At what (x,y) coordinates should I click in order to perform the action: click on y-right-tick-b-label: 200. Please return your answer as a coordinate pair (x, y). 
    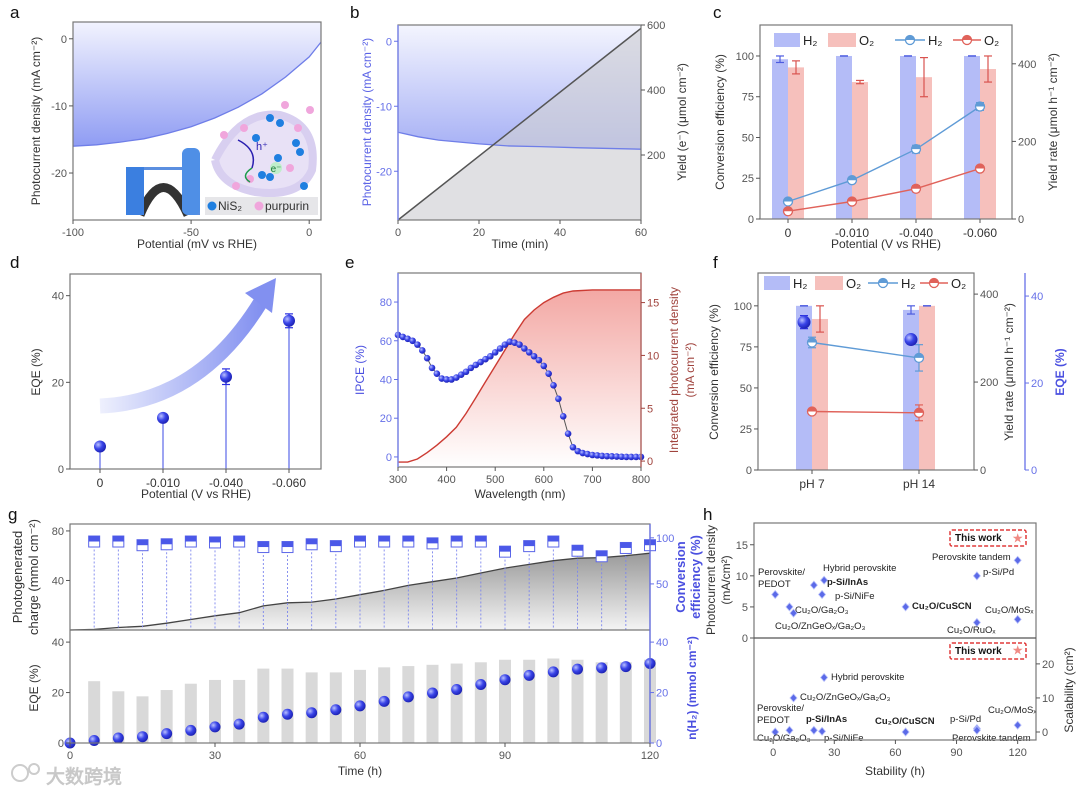
    Looking at the image, I should click on (656, 156).